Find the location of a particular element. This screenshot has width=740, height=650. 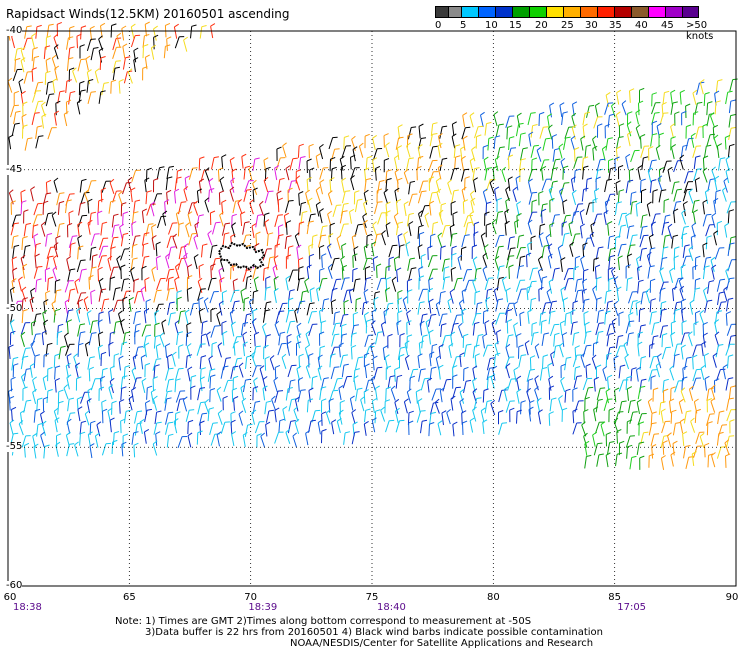

pass-time-label: 18:40 is located at coordinates (391, 607).